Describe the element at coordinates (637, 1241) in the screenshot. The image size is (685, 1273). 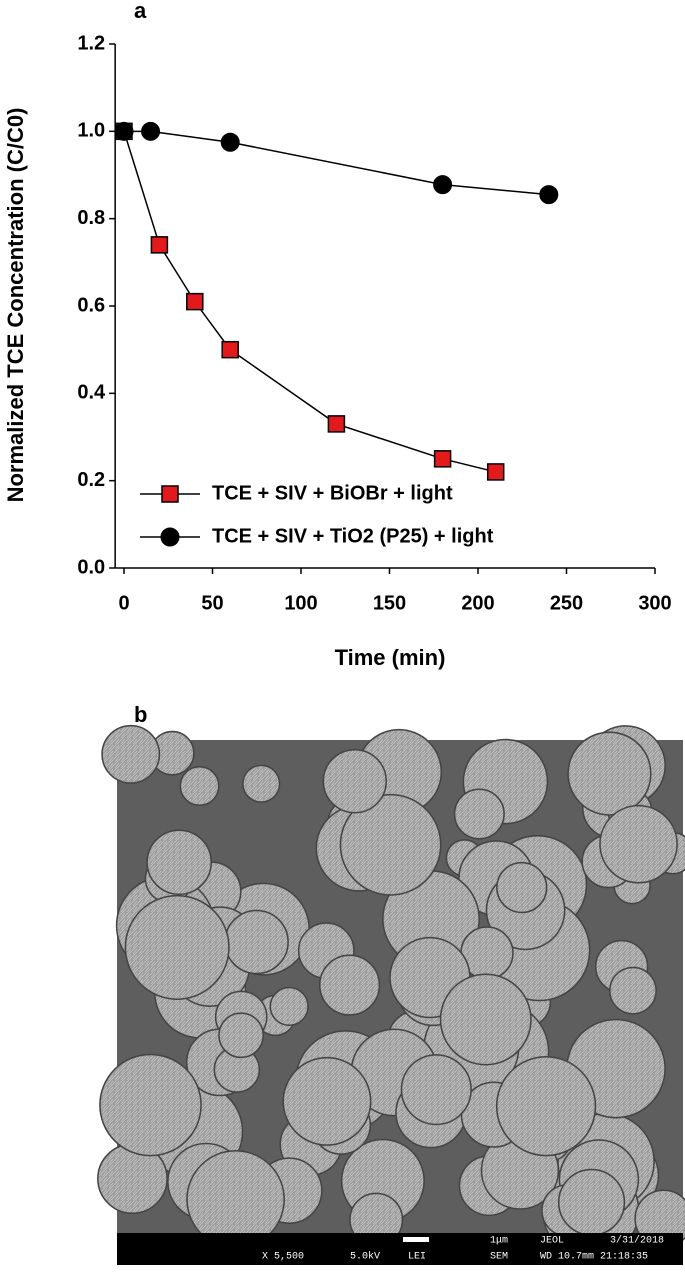
I see `sem-info: 3/31/2018` at that location.